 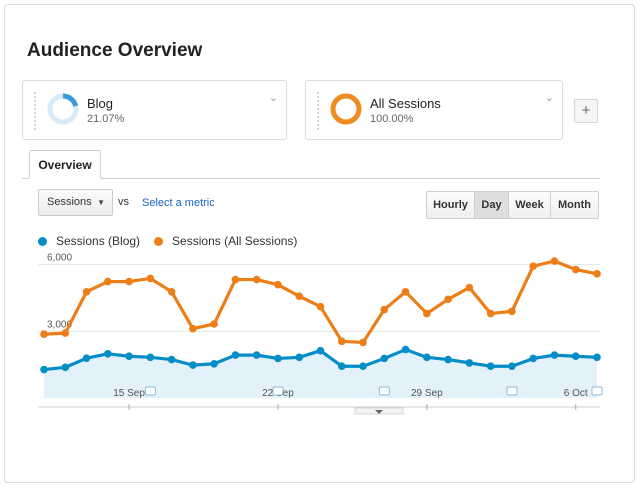 I want to click on y-tick-label: 6,000, so click(x=59, y=258).